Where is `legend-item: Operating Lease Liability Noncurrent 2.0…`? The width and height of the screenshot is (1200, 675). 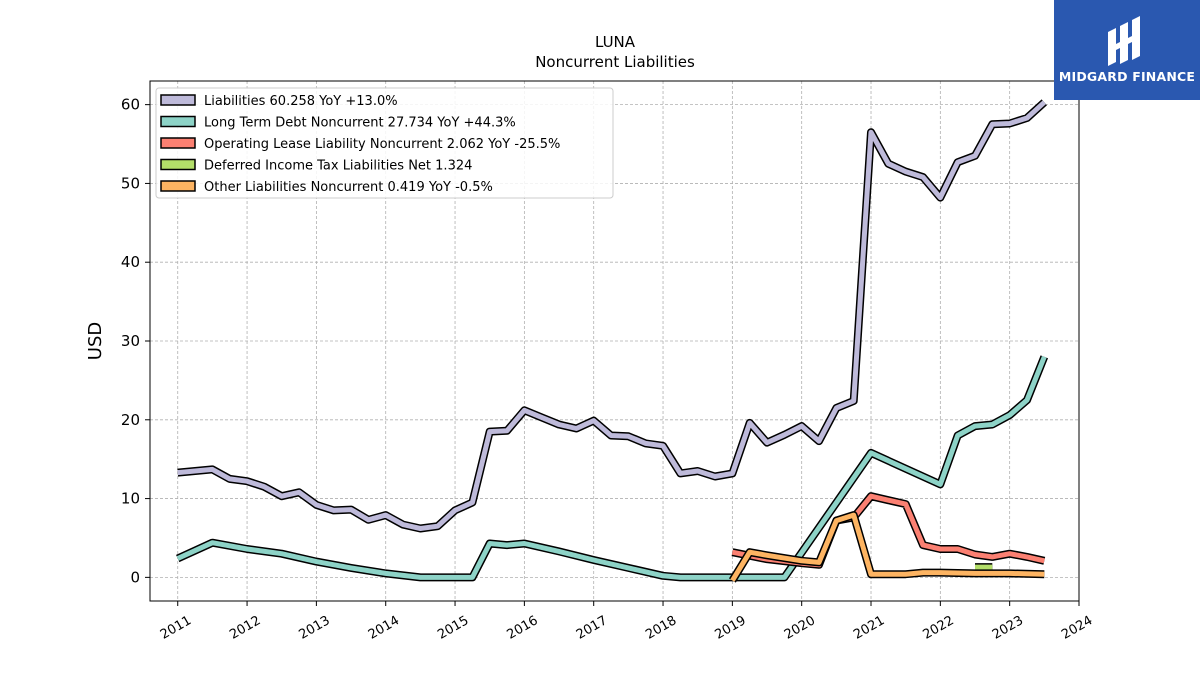 legend-item: Operating Lease Liability Noncurrent 2.0… is located at coordinates (360, 144).